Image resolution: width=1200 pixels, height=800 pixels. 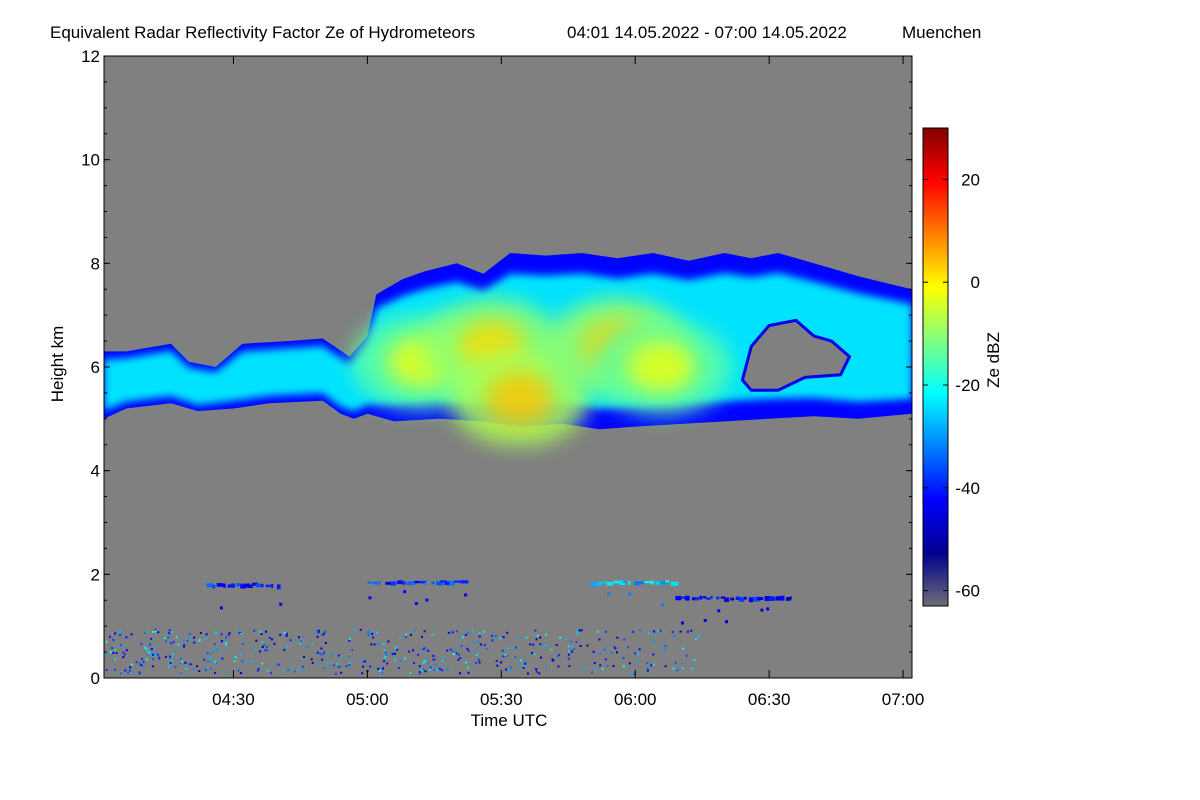 I want to click on colorbar-tick-label: -60, so click(x=967, y=591).